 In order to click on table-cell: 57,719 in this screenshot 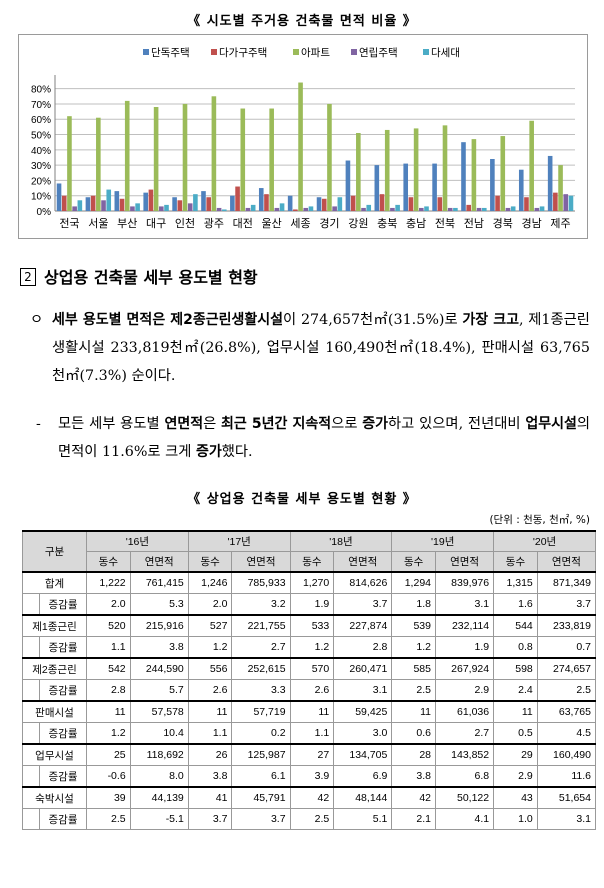, I will do `click(261, 711)`.